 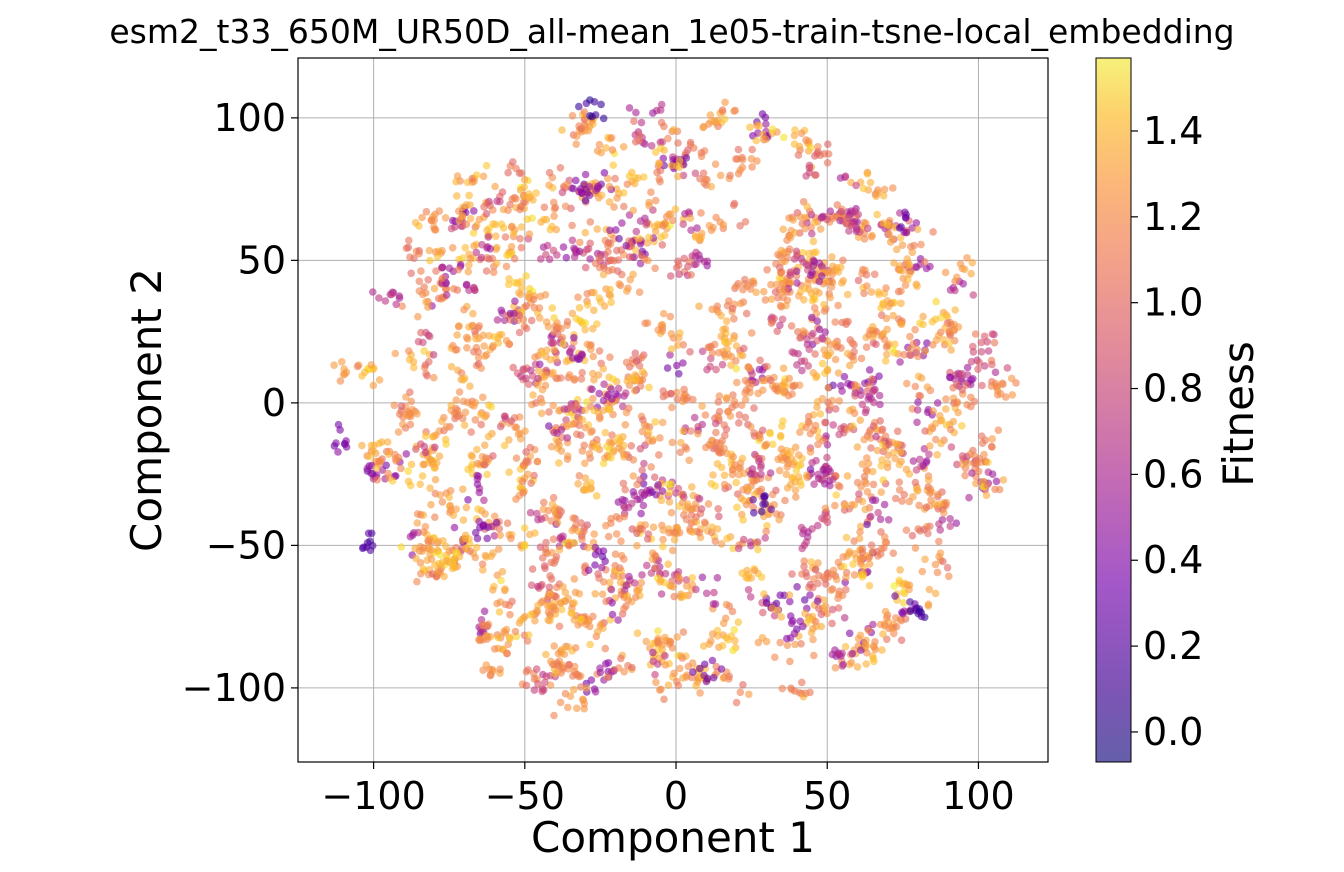 I want to click on scatter-point-2024, so click(x=431, y=559).